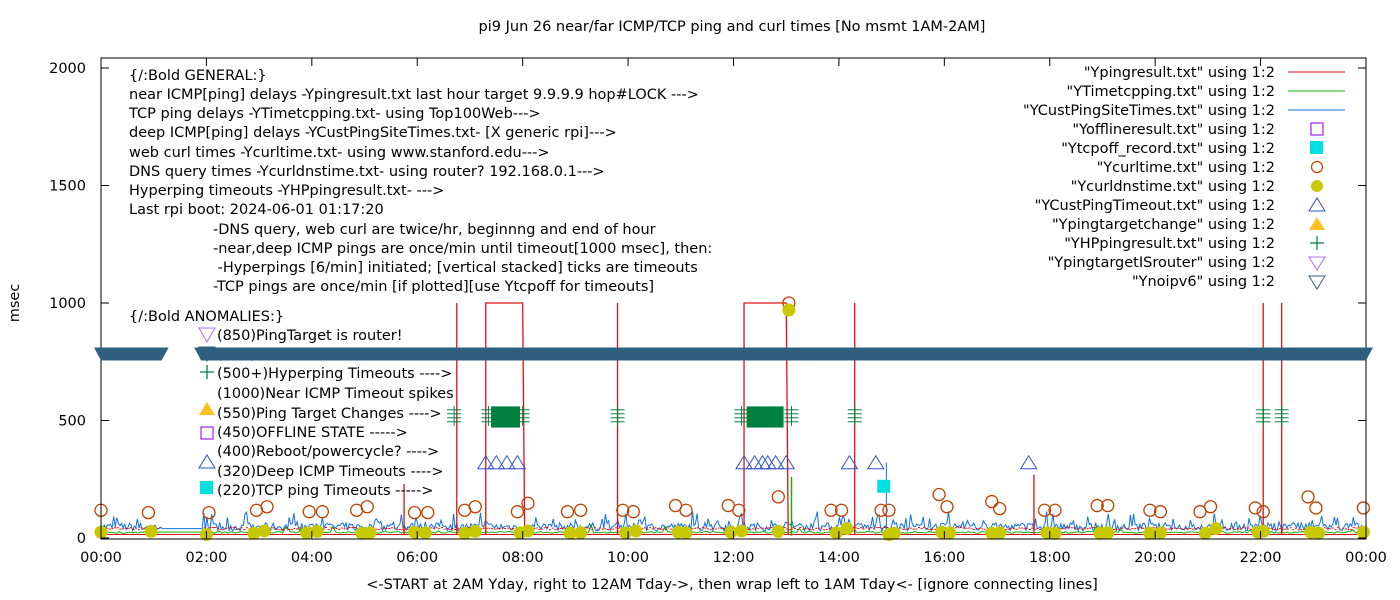 The image size is (1400, 600). I want to click on y-tick-label: 2000, so click(67, 69).